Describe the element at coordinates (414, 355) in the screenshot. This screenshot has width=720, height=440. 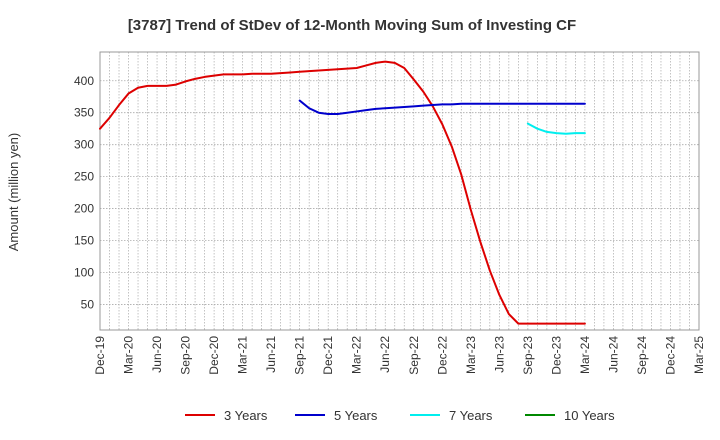
I see `x-tick-label: Sep-22` at that location.